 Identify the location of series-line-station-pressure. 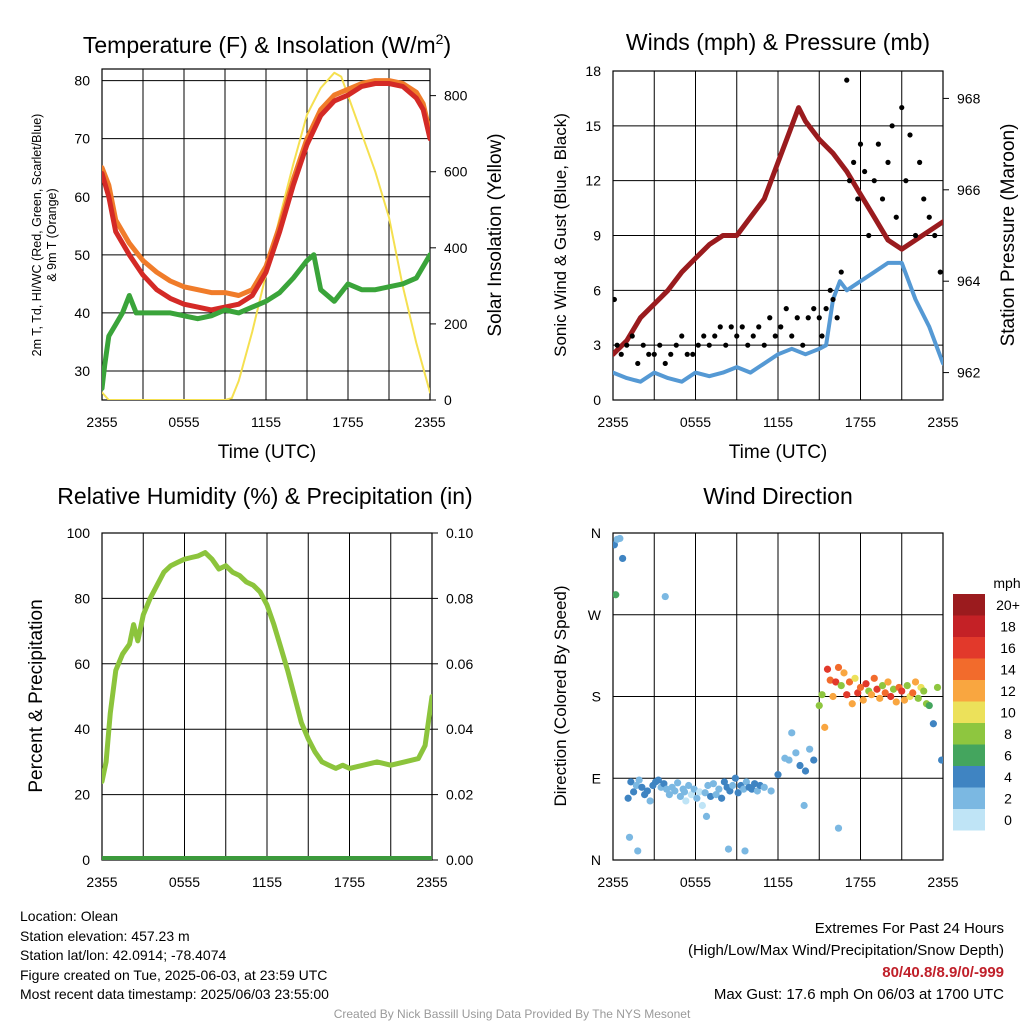
(778, 231).